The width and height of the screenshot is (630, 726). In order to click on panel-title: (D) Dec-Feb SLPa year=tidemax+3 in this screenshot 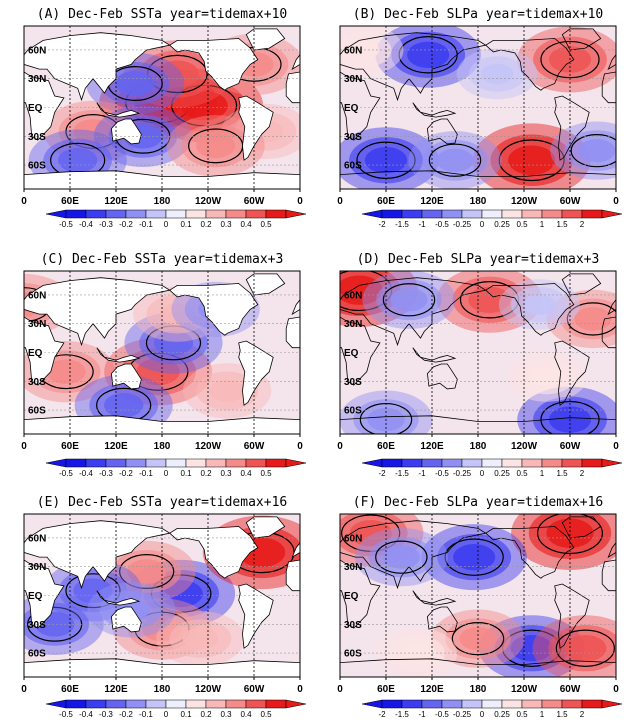, I will do `click(478, 259)`.